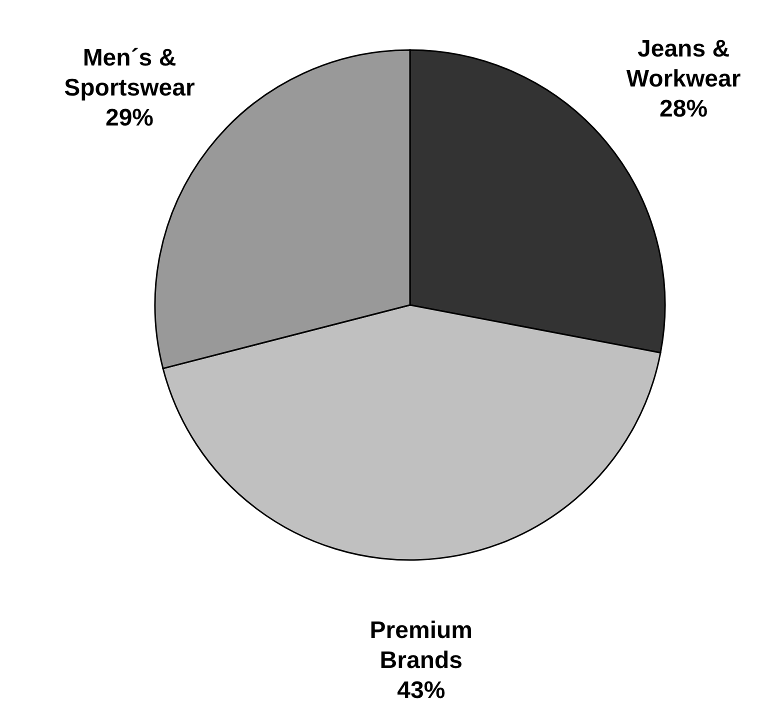  I want to click on data-label: 43%, so click(421, 690).